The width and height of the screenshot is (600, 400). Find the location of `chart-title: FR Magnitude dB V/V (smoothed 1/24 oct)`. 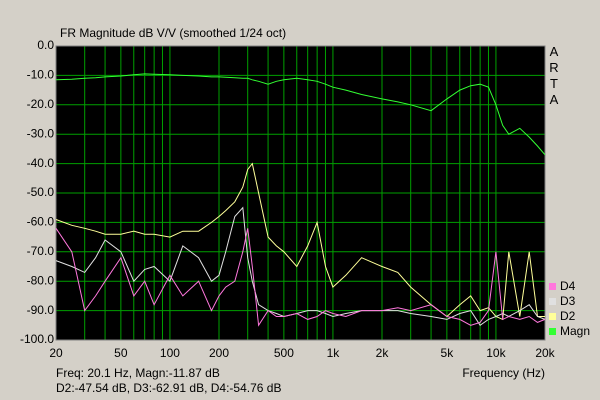

chart-title: FR Magnitude dB V/V (smoothed 1/24 oct) is located at coordinates (173, 33).